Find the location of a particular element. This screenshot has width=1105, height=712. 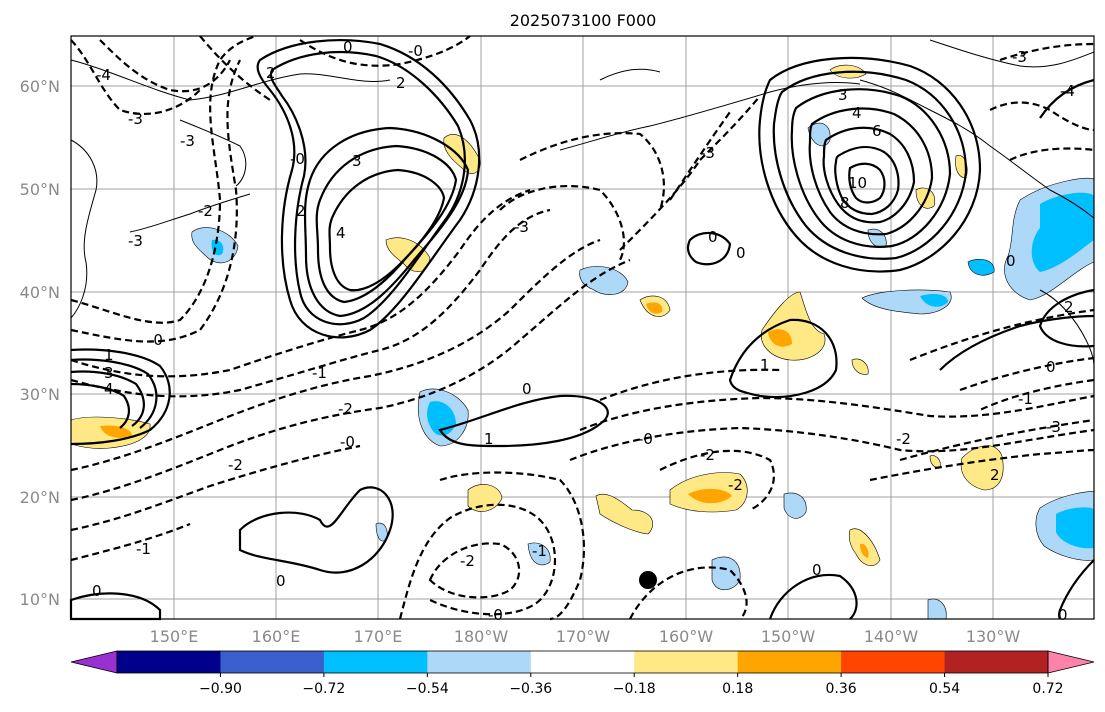

colorbar-extend-low is located at coordinates (94, 662).